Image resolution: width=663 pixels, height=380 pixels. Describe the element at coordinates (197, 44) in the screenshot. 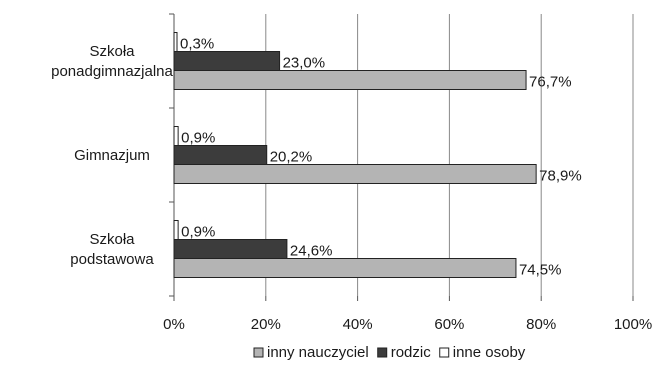

I see `data-label: 0,3%` at that location.